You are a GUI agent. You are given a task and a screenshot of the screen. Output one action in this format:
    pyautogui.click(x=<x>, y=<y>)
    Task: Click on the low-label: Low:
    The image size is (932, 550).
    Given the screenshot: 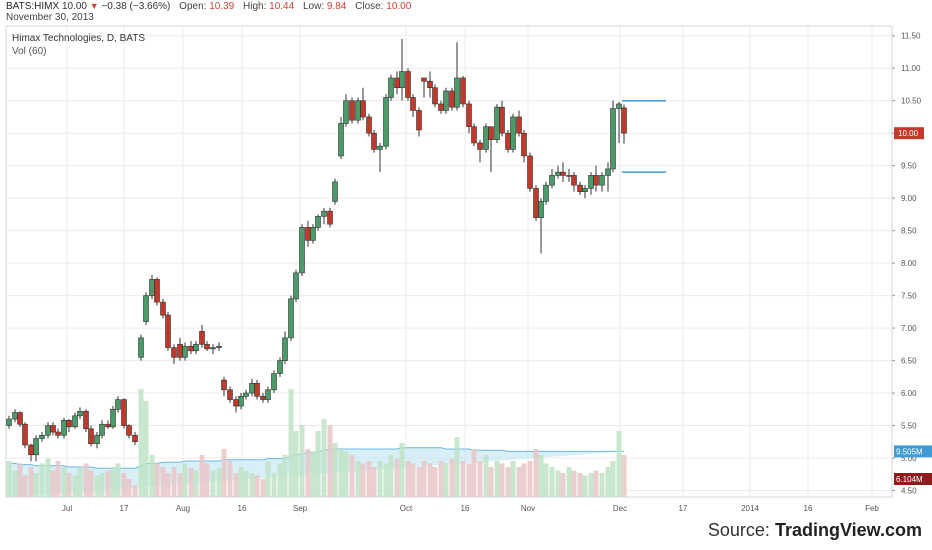 What is the action you would take?
    pyautogui.click(x=313, y=6)
    